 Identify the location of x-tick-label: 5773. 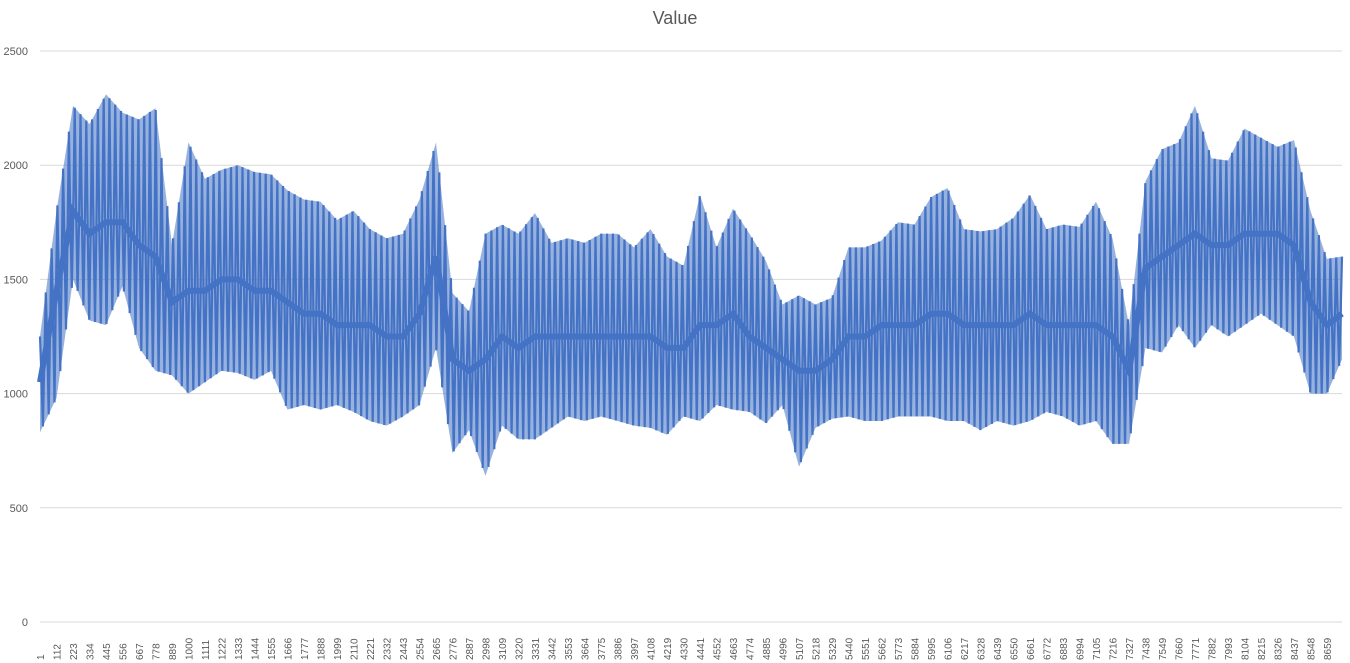
(899, 648).